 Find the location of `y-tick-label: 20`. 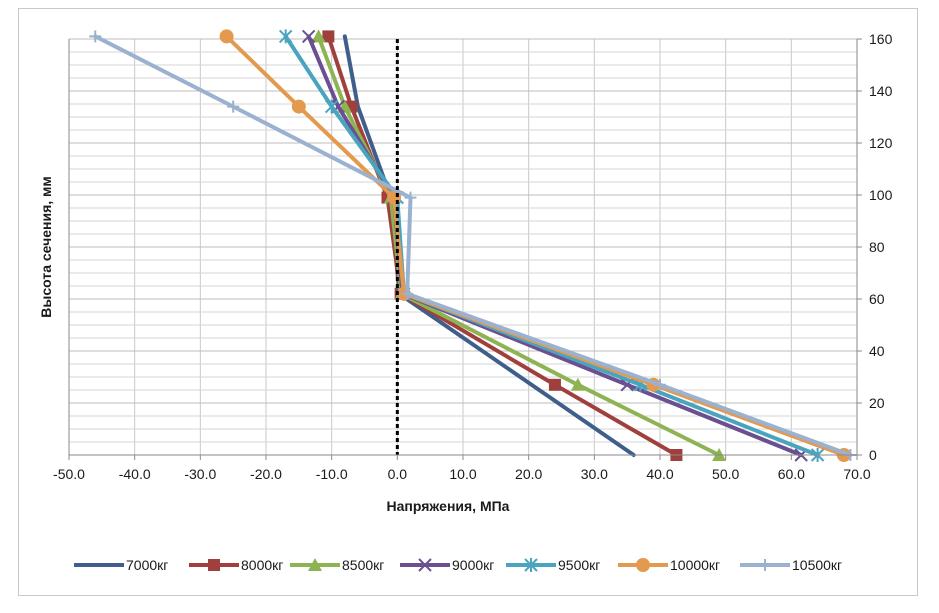

y-tick-label: 20 is located at coordinates (877, 403).